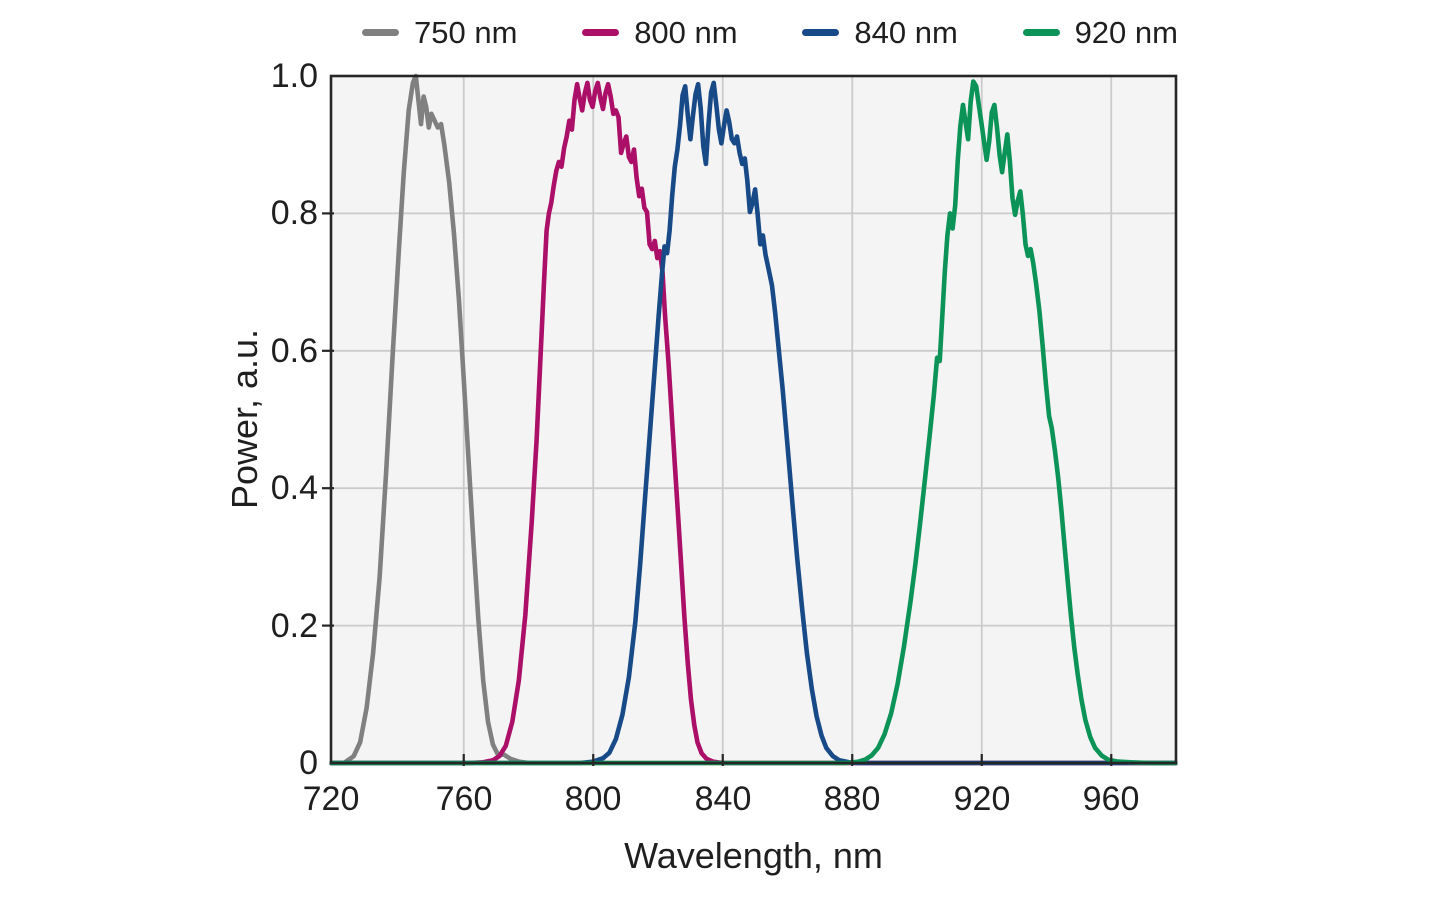 The image size is (1440, 900). What do you see at coordinates (1111, 799) in the screenshot?
I see `x-tick-label-960: 960` at bounding box center [1111, 799].